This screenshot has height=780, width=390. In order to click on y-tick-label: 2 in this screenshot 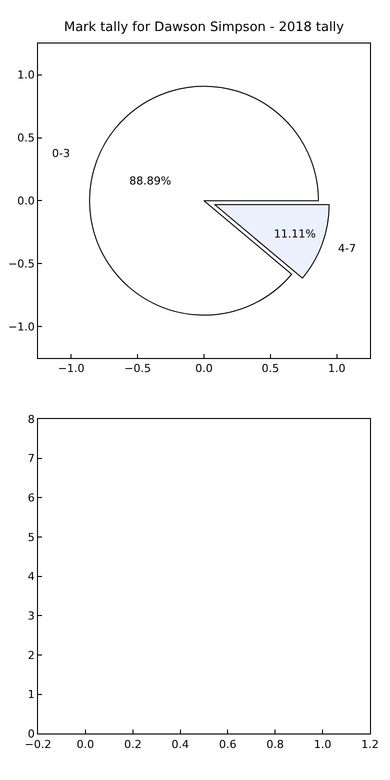, I will do `click(31, 655)`.